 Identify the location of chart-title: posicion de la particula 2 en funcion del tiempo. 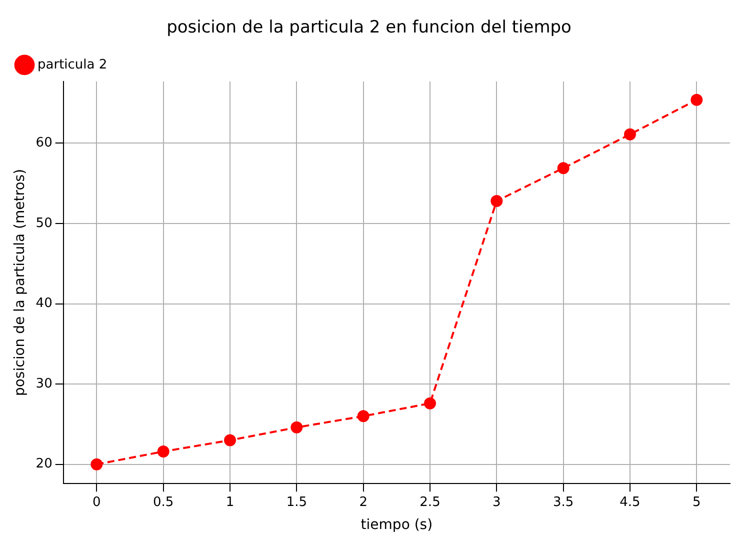
(369, 28).